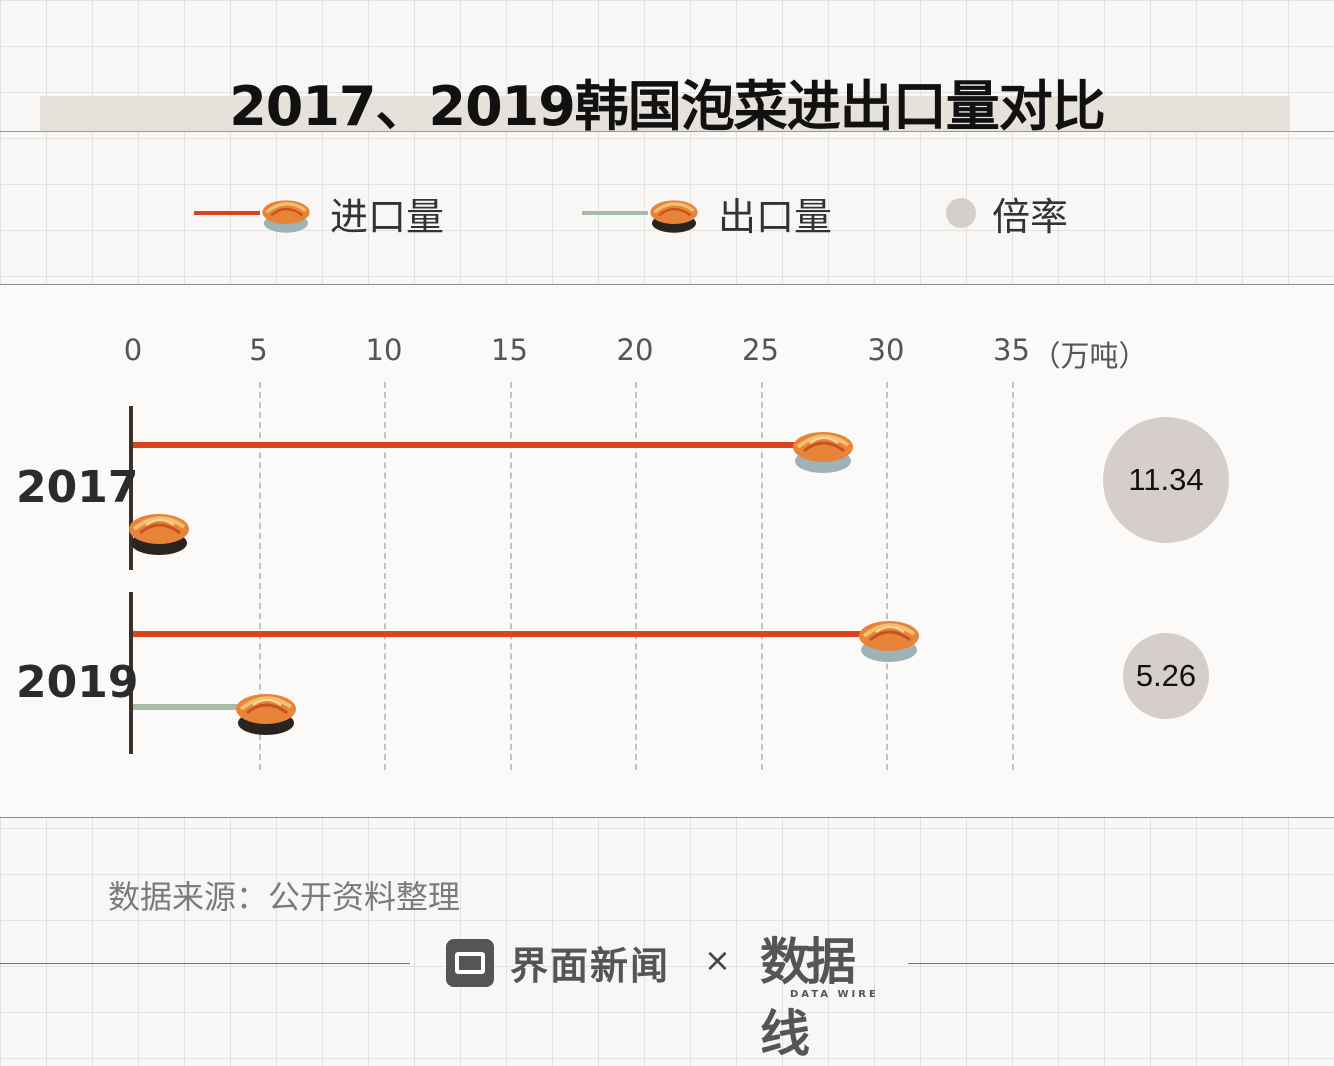 Image resolution: width=1334 pixels, height=1066 pixels. Describe the element at coordinates (1121, 963) in the screenshot. I see `footer-rule-right` at that location.